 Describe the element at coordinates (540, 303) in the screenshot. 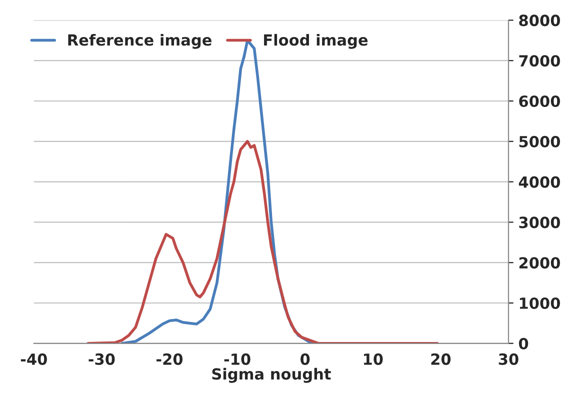

I see `y-tick-label: 1000` at that location.